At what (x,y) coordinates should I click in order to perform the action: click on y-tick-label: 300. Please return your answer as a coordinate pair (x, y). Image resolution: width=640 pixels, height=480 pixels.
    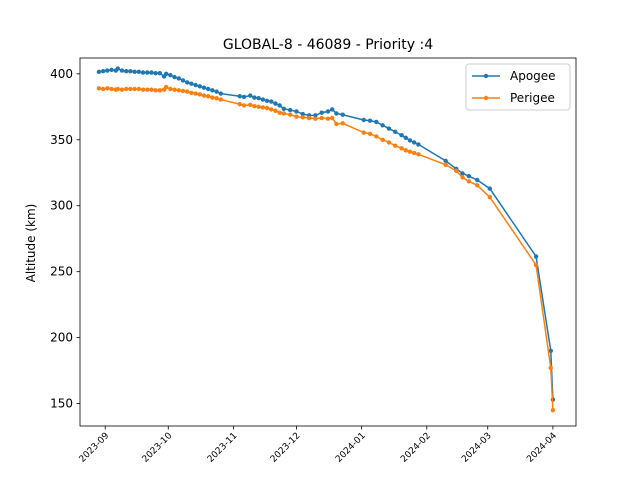
    Looking at the image, I should click on (61, 206).